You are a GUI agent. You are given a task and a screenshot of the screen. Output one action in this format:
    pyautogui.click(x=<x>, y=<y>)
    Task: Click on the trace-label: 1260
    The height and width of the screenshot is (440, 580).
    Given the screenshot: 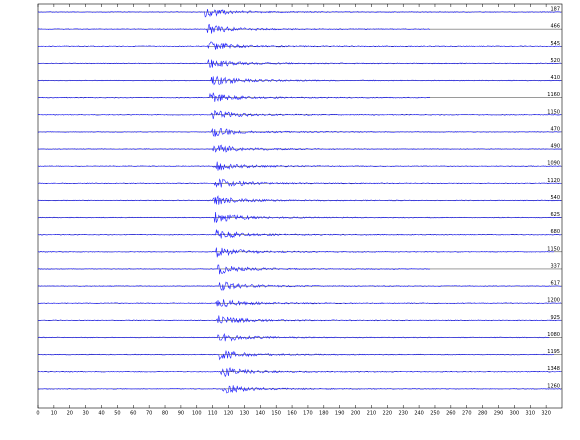 What is the action you would take?
    pyautogui.click(x=553, y=386)
    